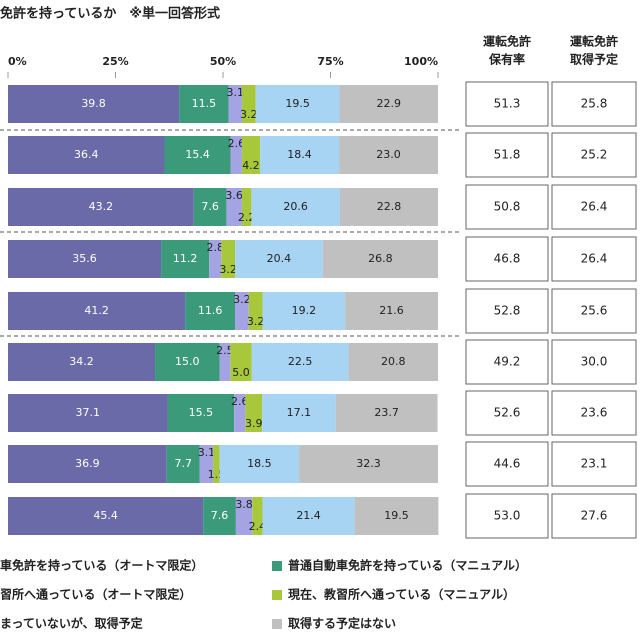 The height and width of the screenshot is (644, 640). Describe the element at coordinates (254, 423) in the screenshot. I see `value-label: 3.9` at that location.